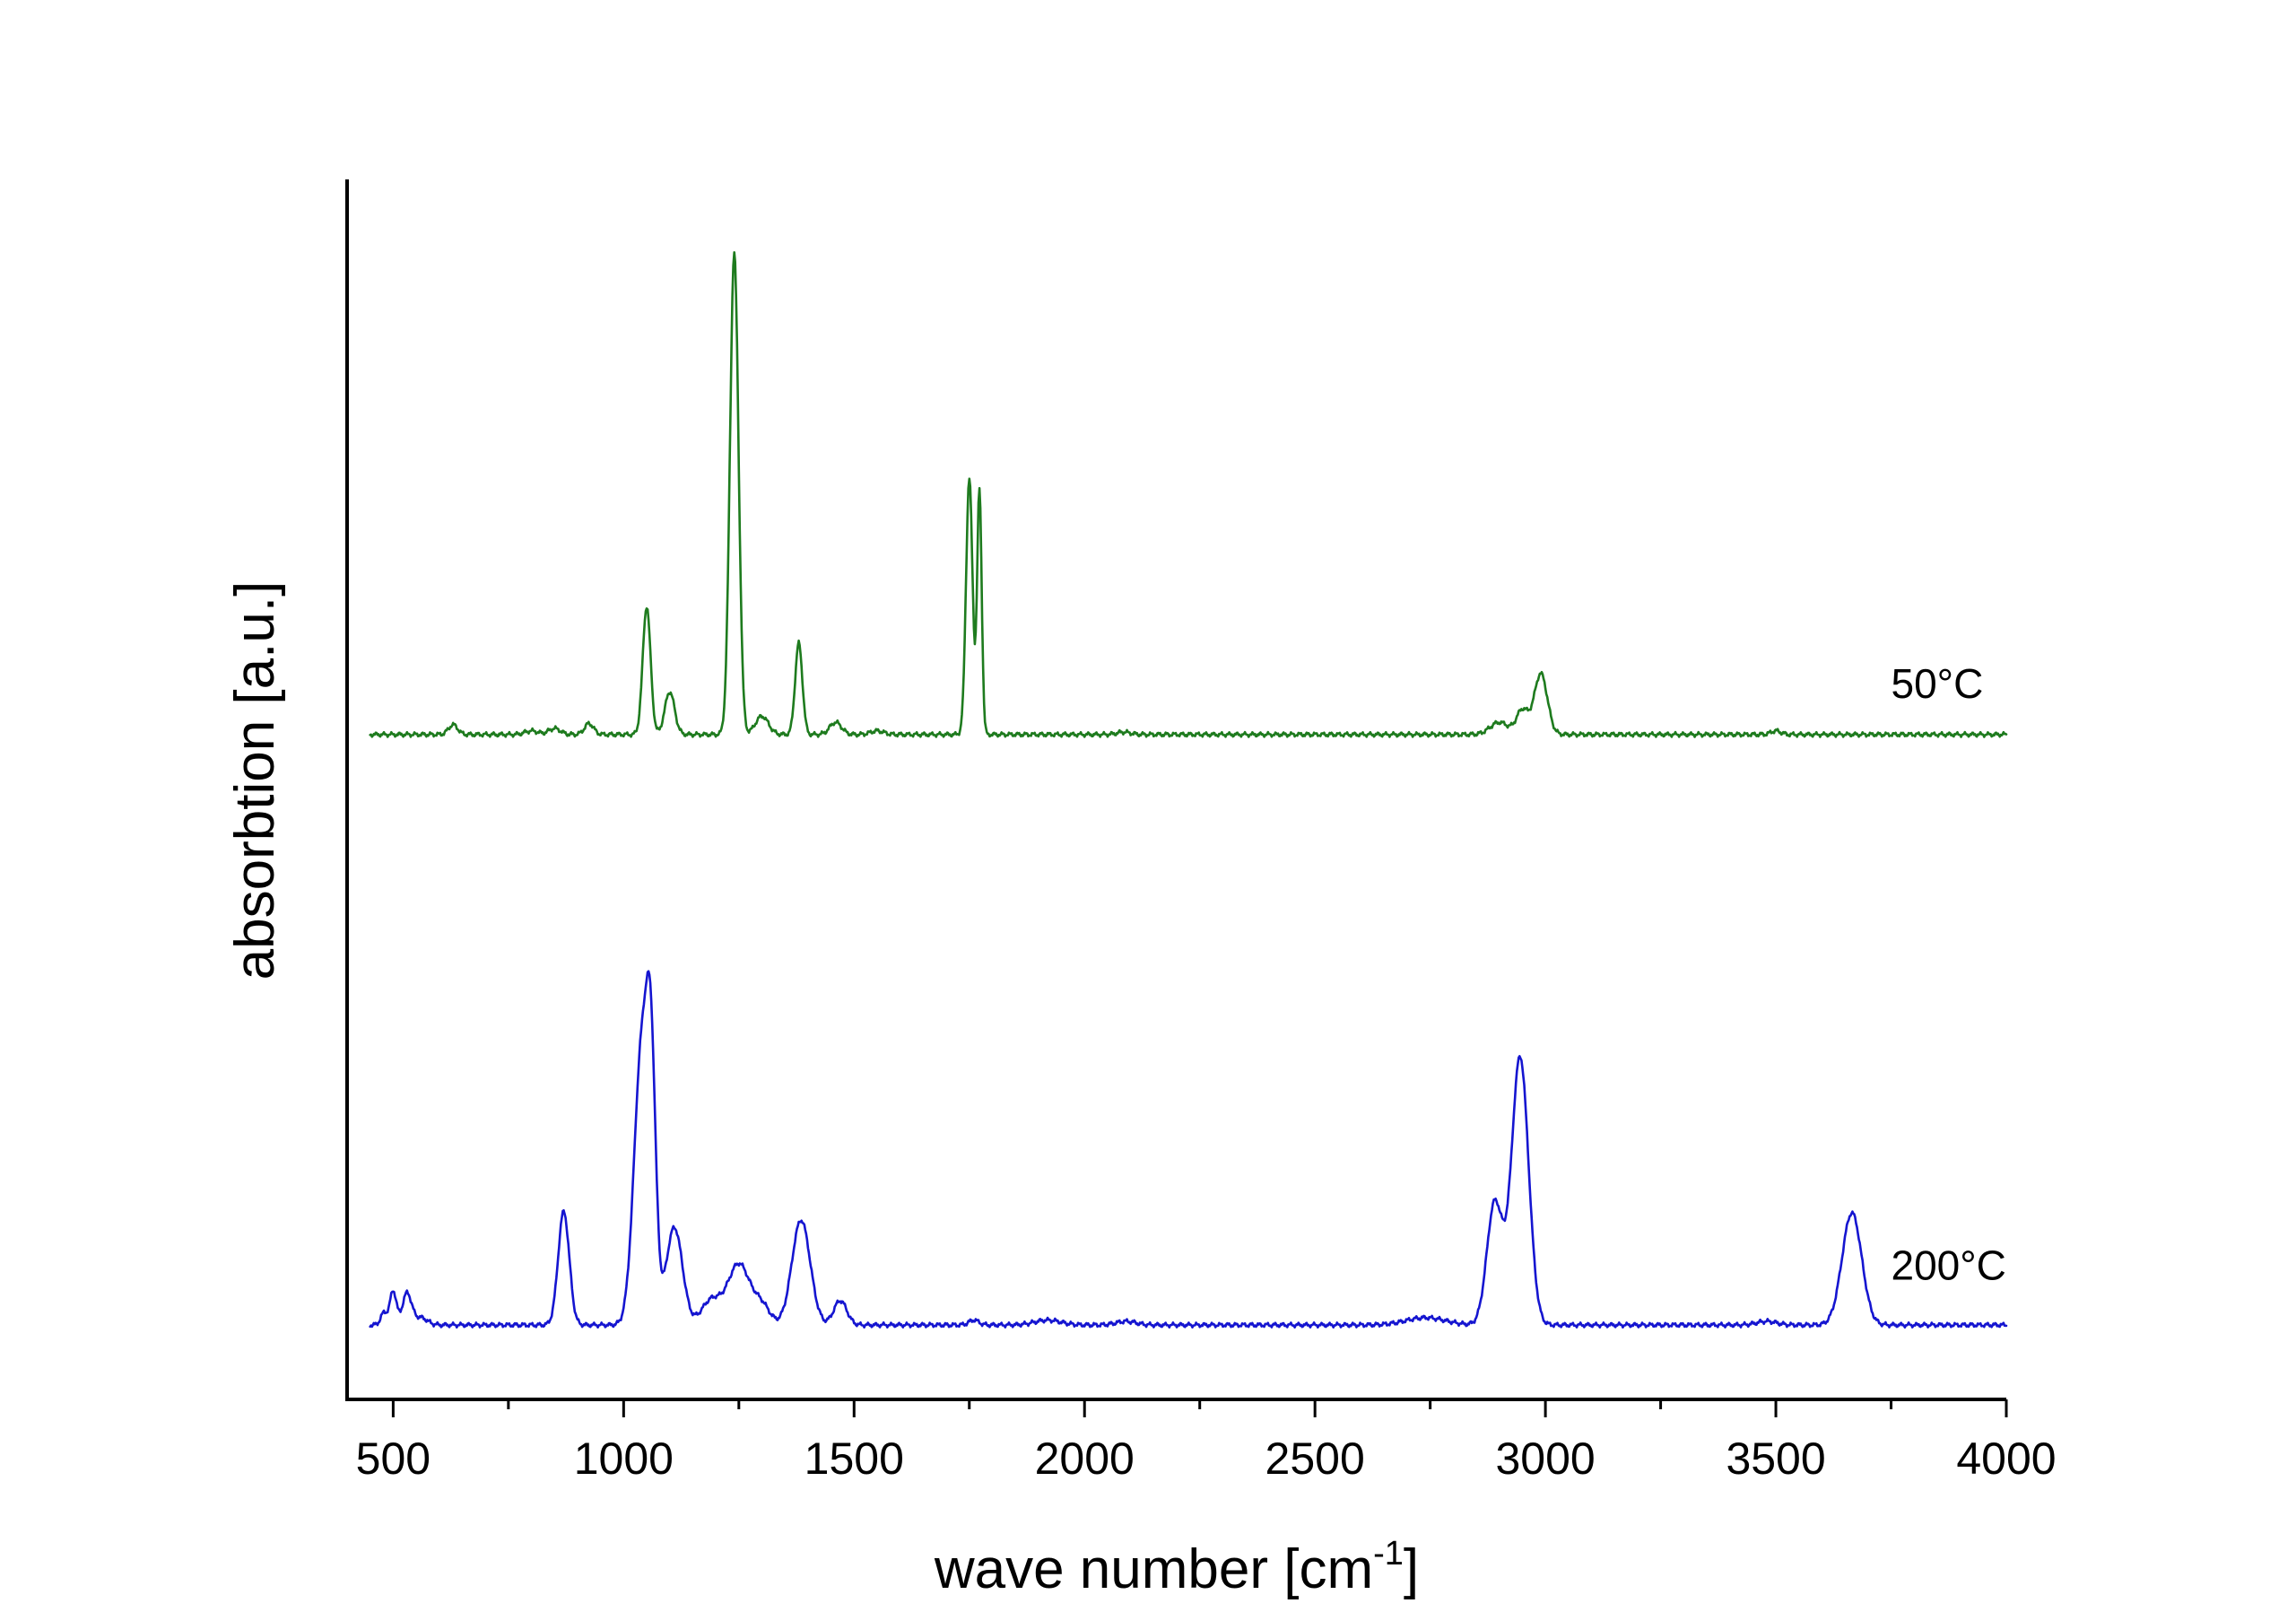  I want to click on x-tick-label: 1000, so click(624, 1458).